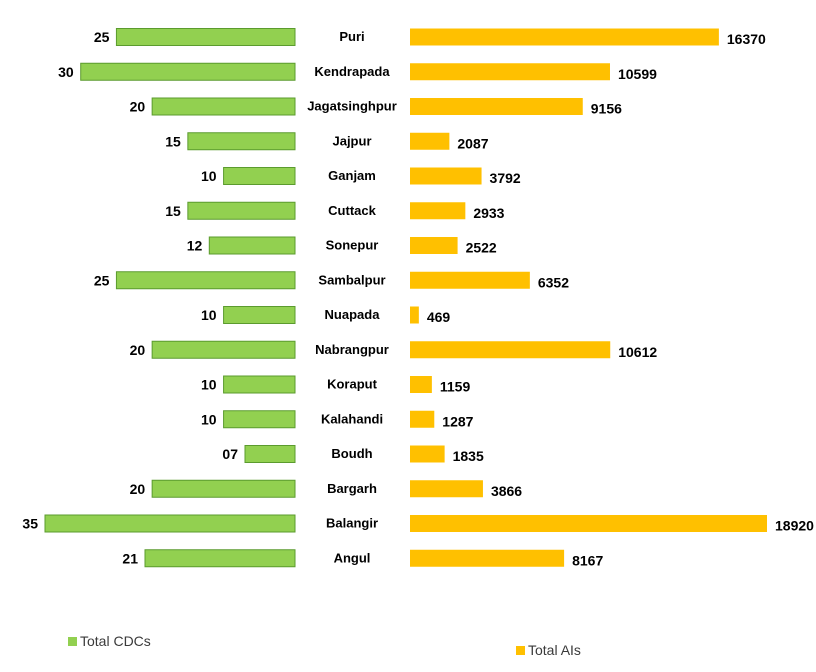 The width and height of the screenshot is (816, 672). Describe the element at coordinates (352, 384) in the screenshot. I see `category-label: Koraput` at that location.